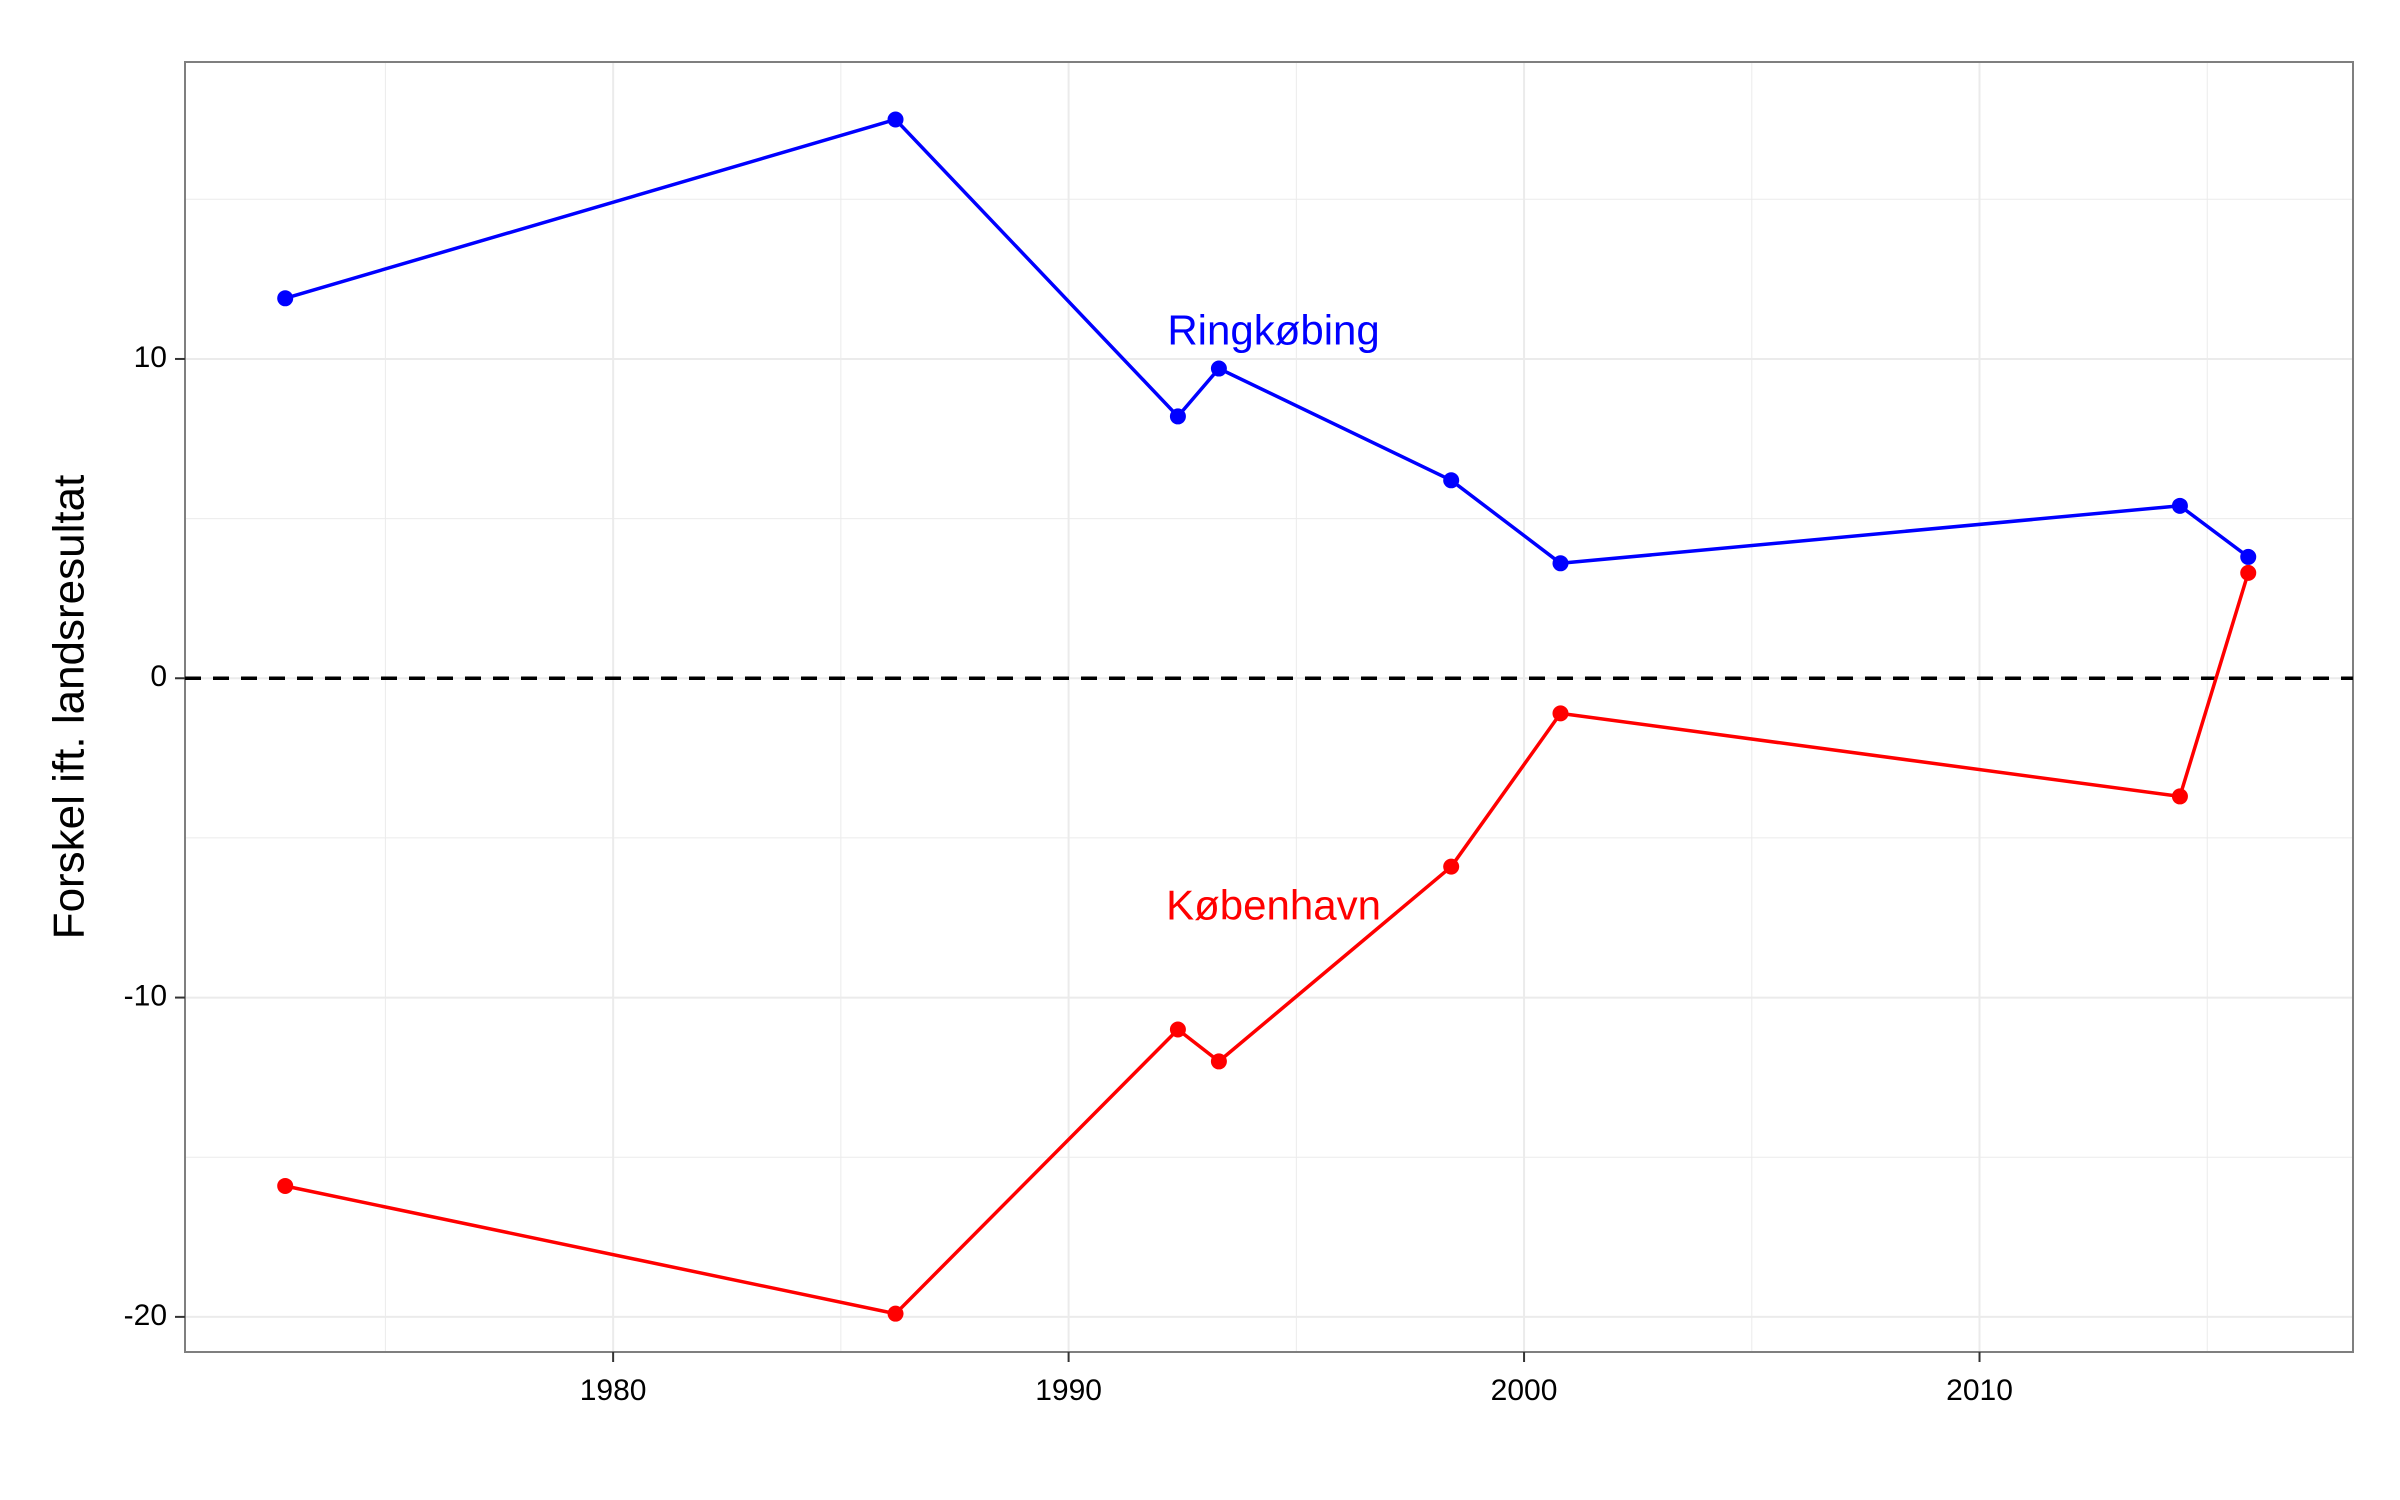 This screenshot has width=2400, height=1500. I want to click on x-tick-label: 2010, so click(1979, 1390).